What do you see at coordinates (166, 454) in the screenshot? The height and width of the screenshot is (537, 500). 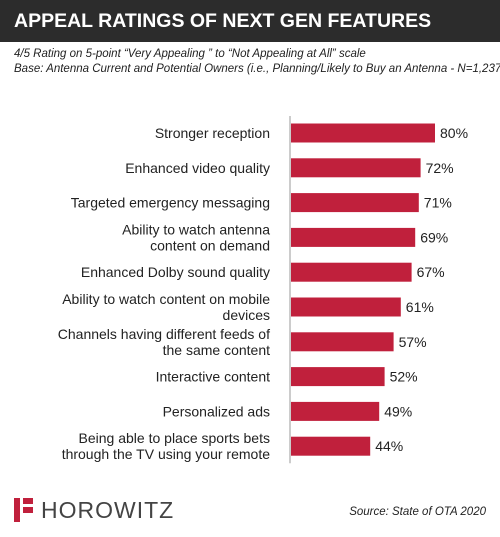 I see `category-label: through the TV using your remote` at bounding box center [166, 454].